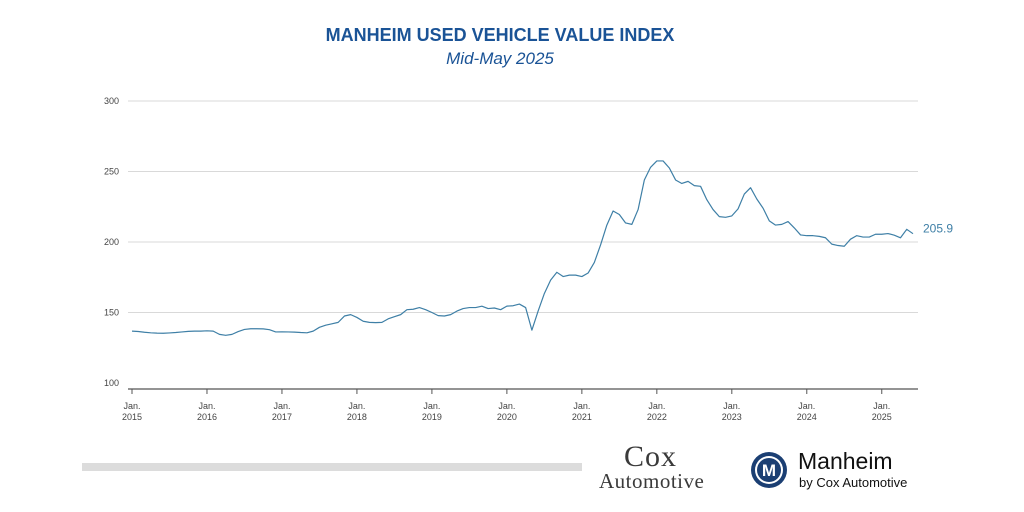 The width and height of the screenshot is (1024, 512). I want to click on x-tick-label-year: 2021, so click(582, 417).